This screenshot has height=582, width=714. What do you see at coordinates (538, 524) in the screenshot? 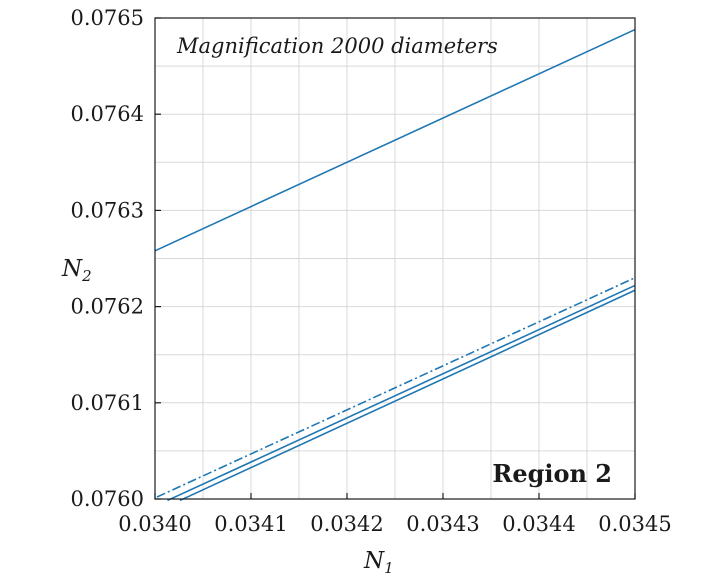
I see `x-tick-label: 0.0344` at bounding box center [538, 524].